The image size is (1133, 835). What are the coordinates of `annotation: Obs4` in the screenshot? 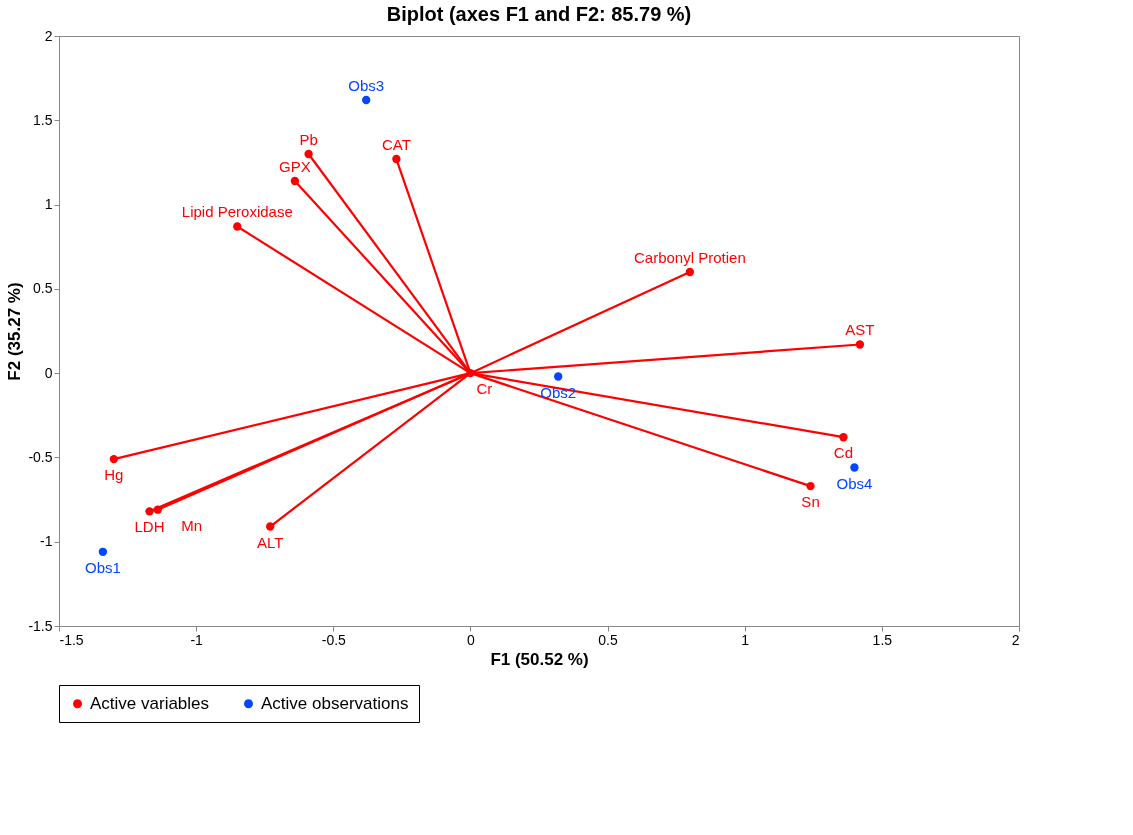 It's located at (854, 483).